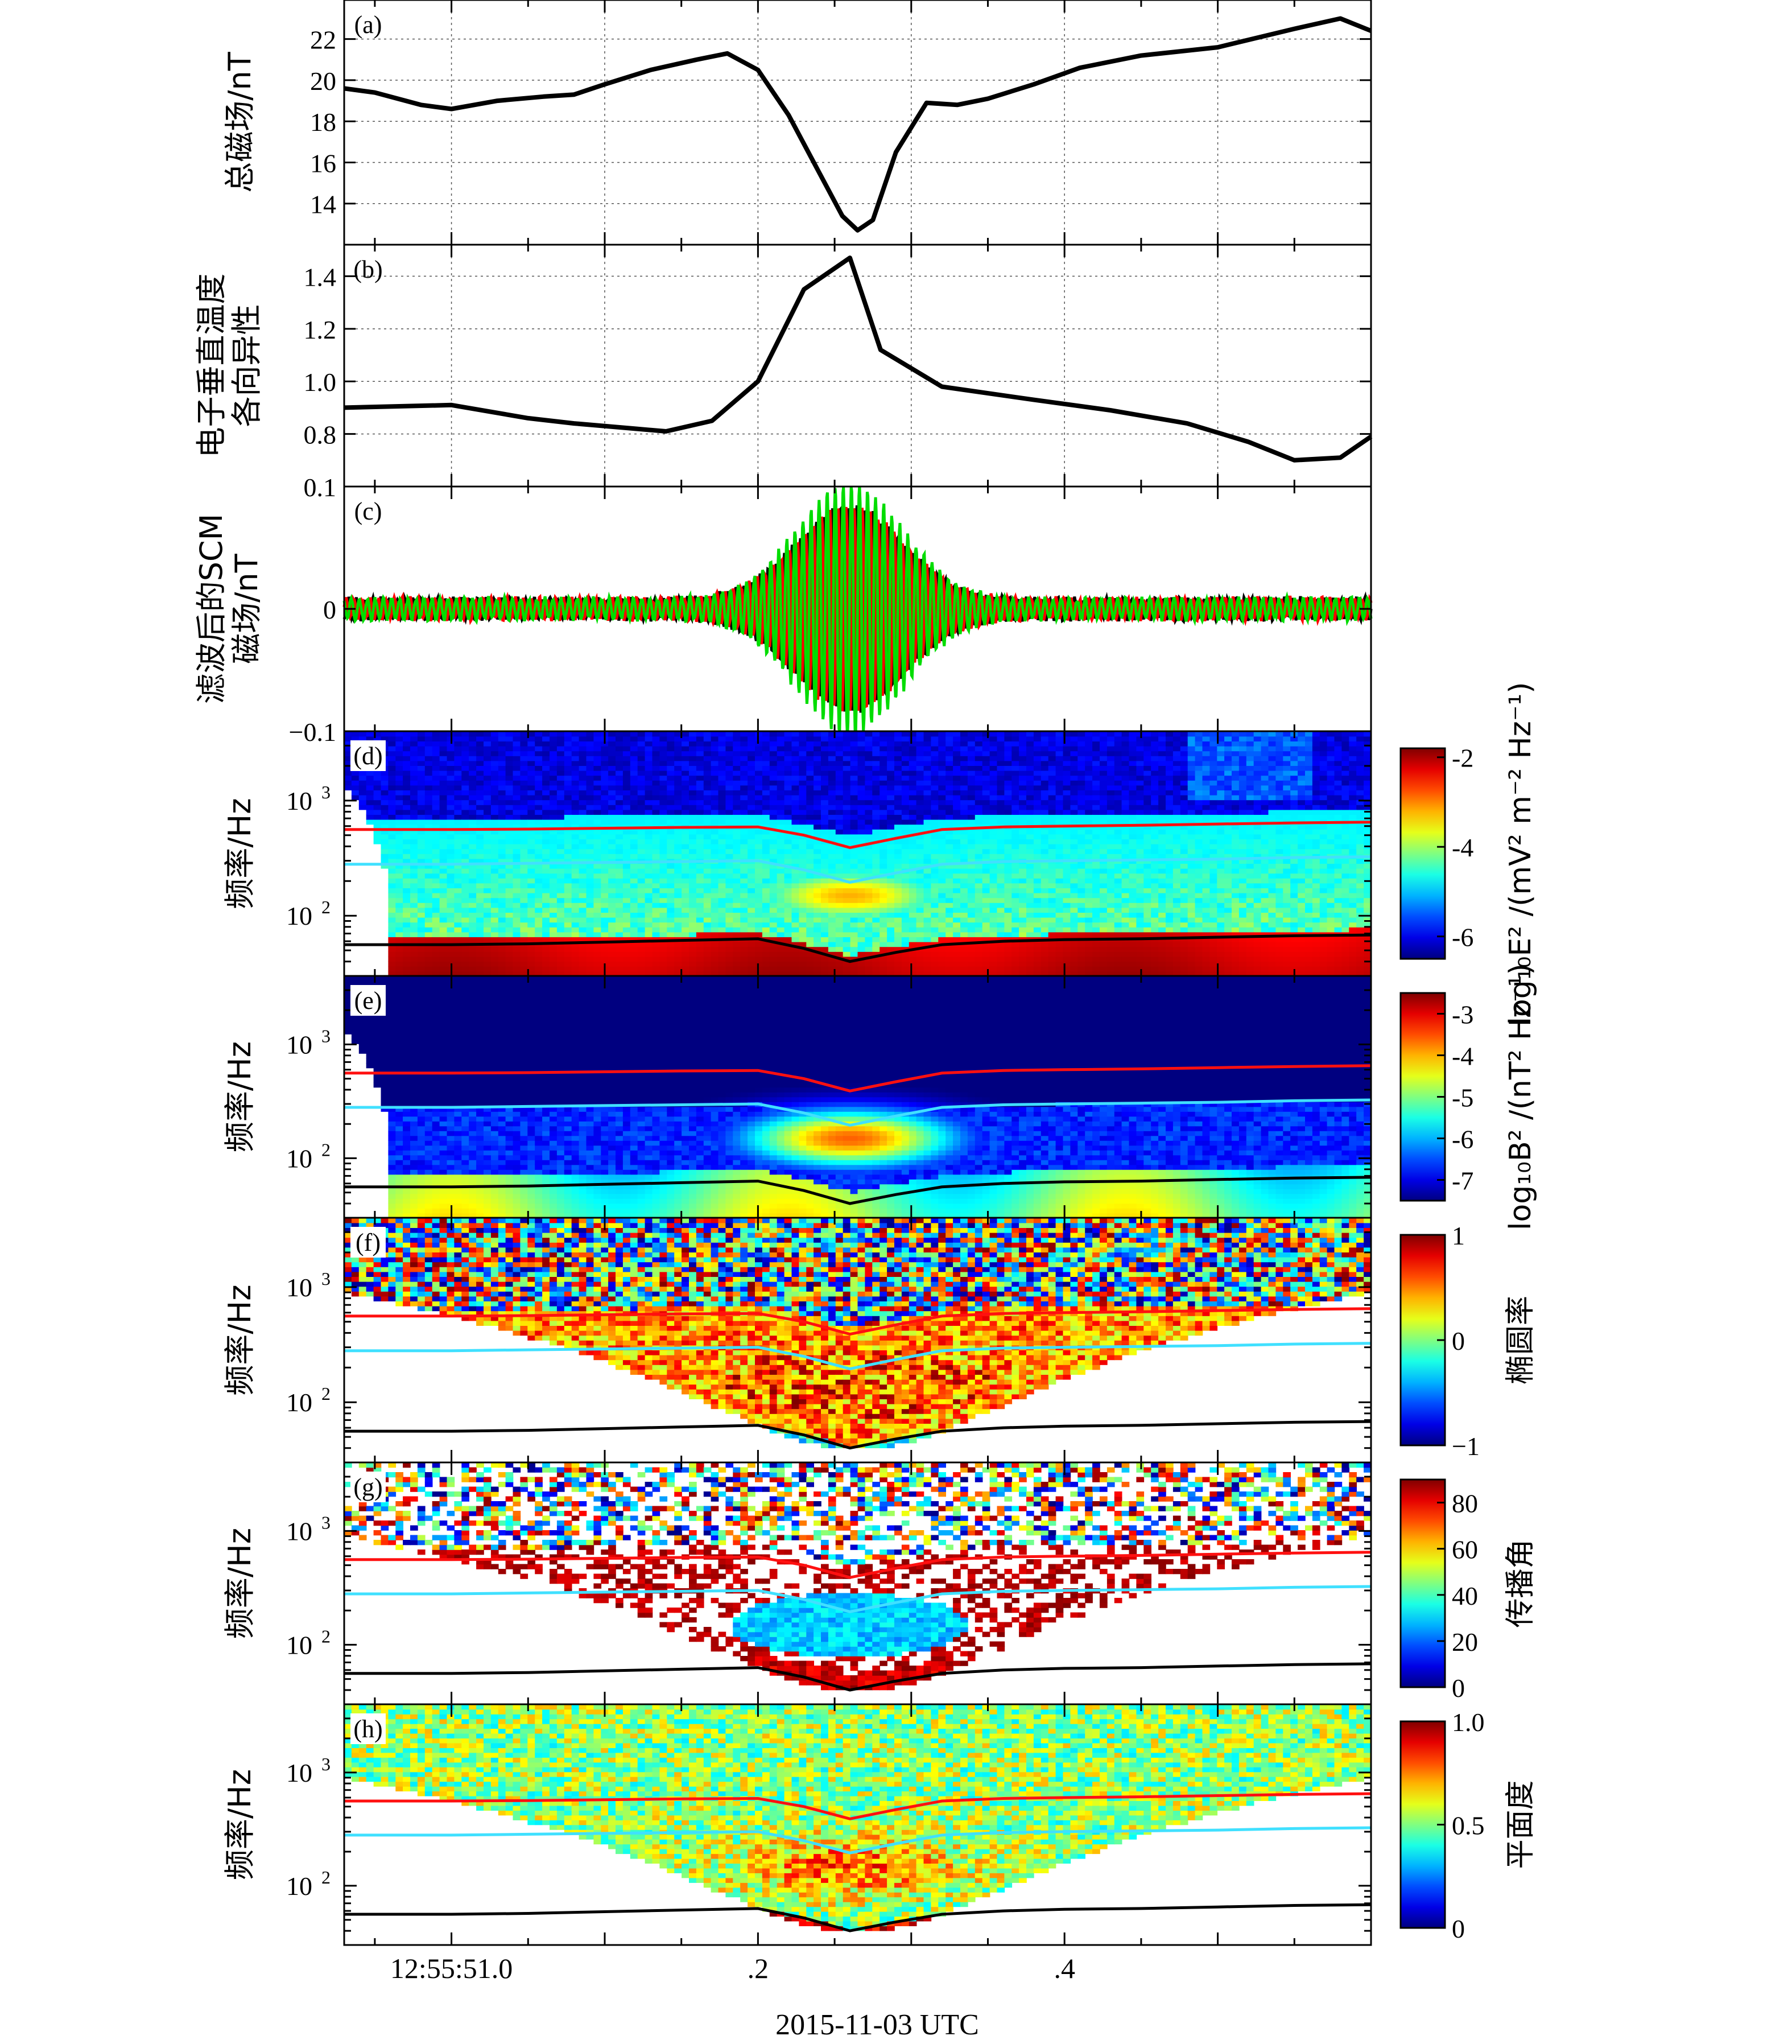 The image size is (1792, 2044). I want to click on panel-frame, so click(857, 122).